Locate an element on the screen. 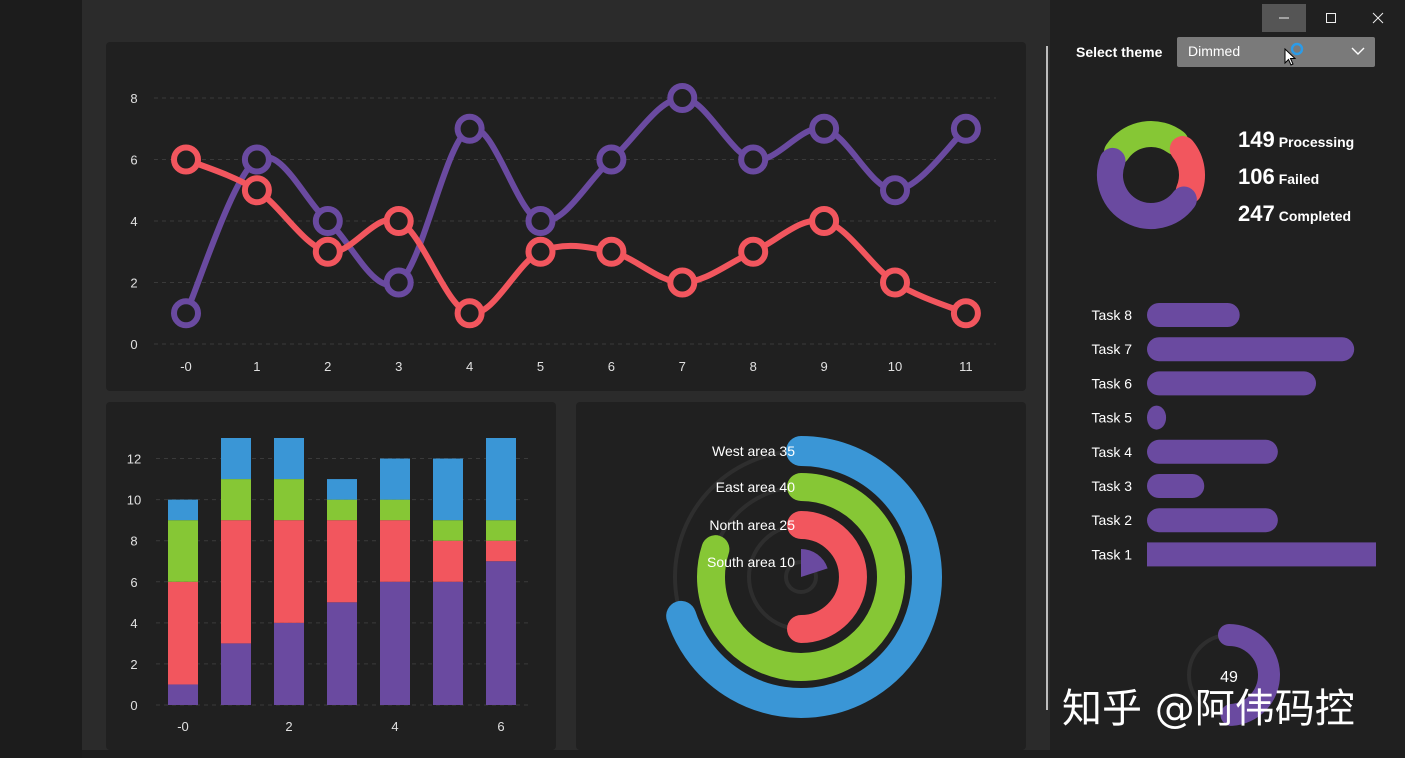 This screenshot has height=758, width=1405. x-tick-label: 3 is located at coordinates (398, 366).